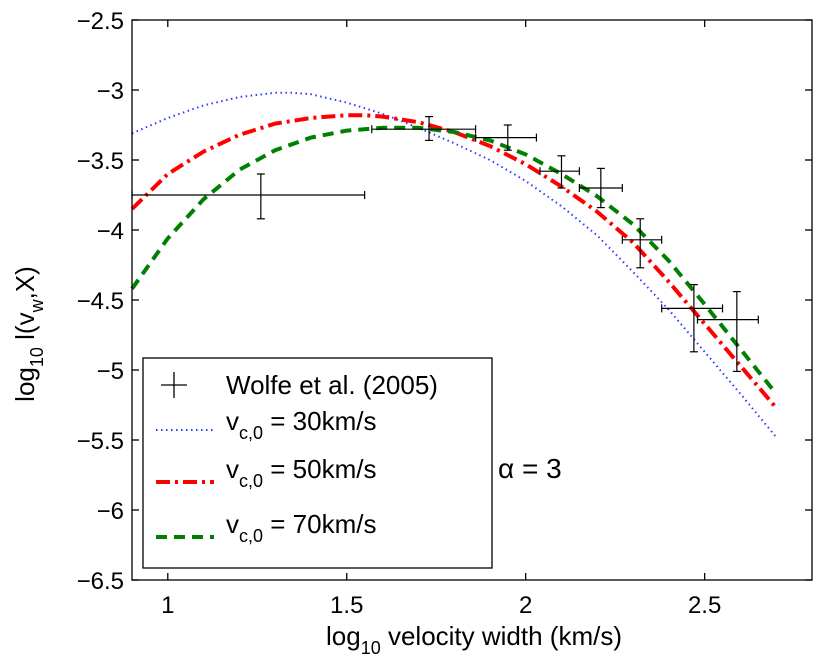 The image size is (830, 664). I want to click on legend-box, so click(317, 463).